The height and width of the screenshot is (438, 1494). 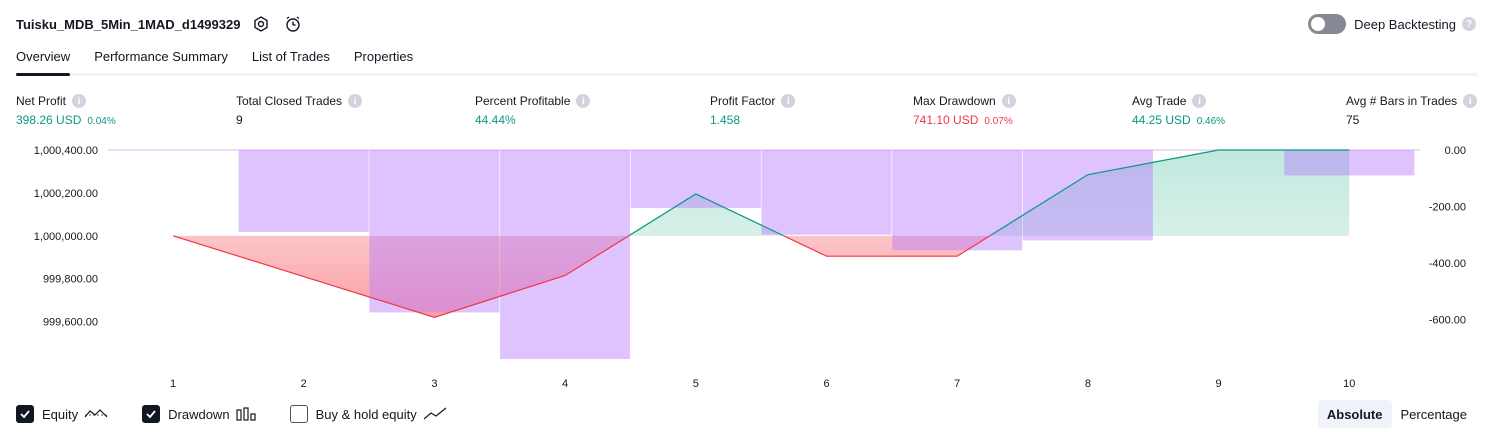 What do you see at coordinates (96, 414) in the screenshot?
I see `equity-line-icon` at bounding box center [96, 414].